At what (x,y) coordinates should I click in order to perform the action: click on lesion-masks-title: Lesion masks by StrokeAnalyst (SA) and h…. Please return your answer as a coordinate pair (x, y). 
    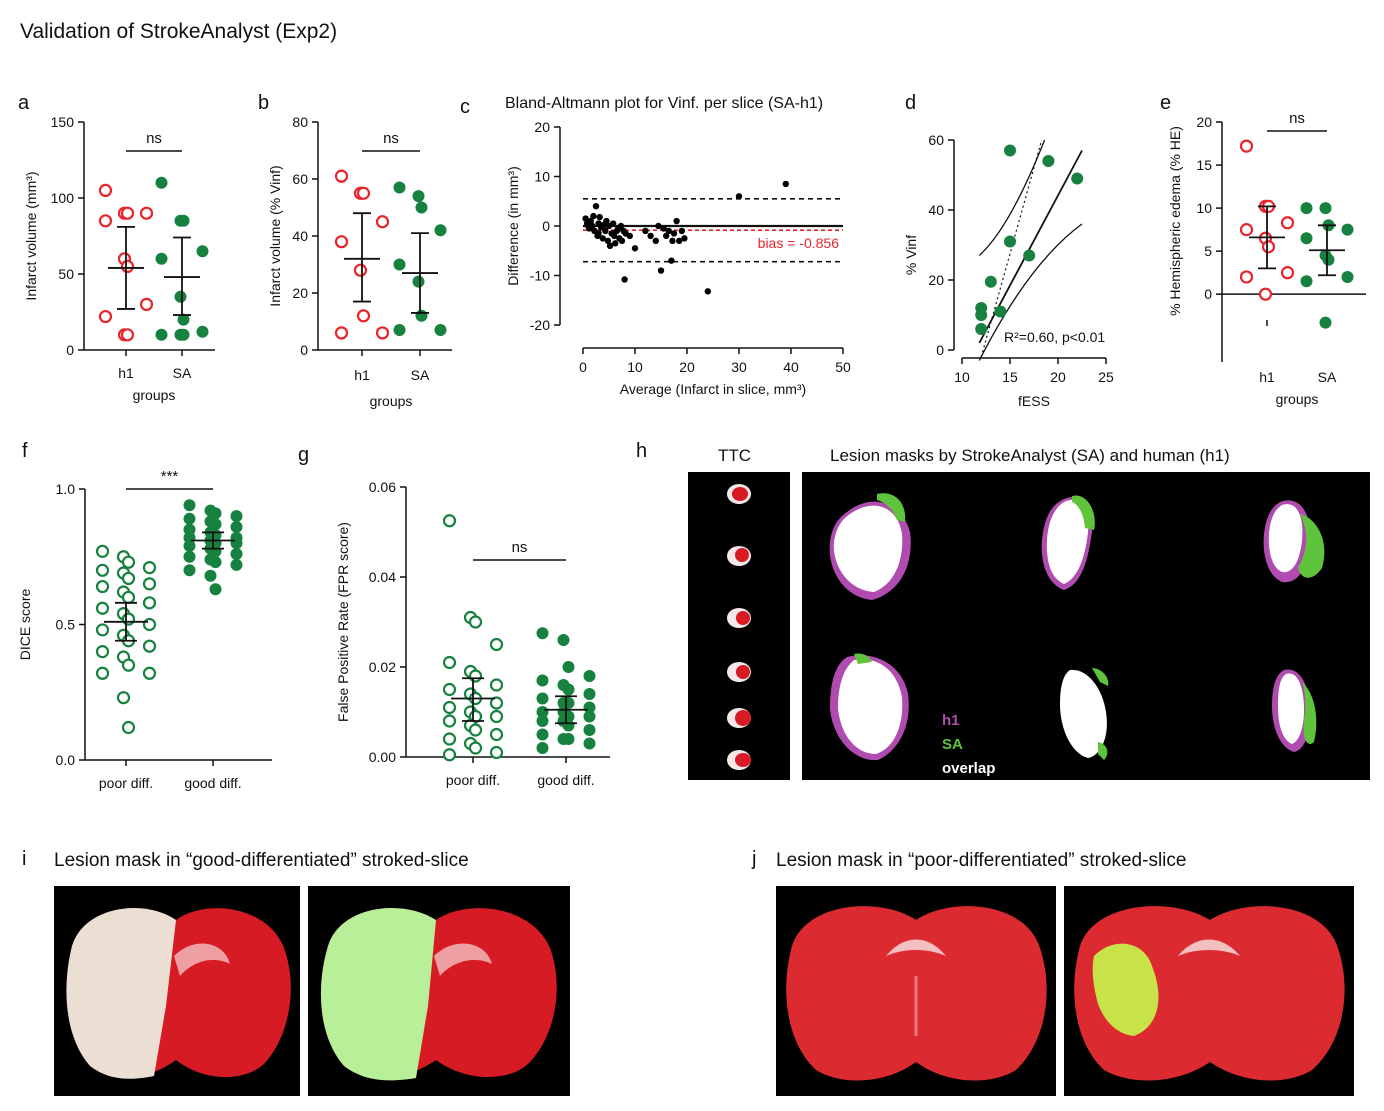
    Looking at the image, I should click on (1030, 455).